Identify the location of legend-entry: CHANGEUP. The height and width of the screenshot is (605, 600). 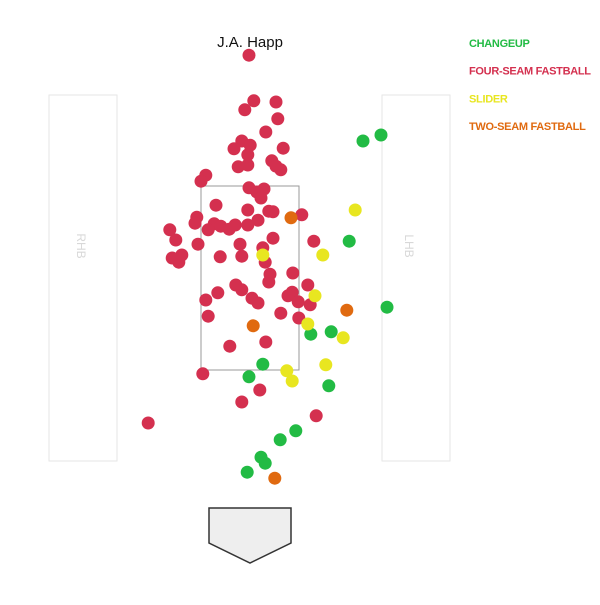
(499, 44).